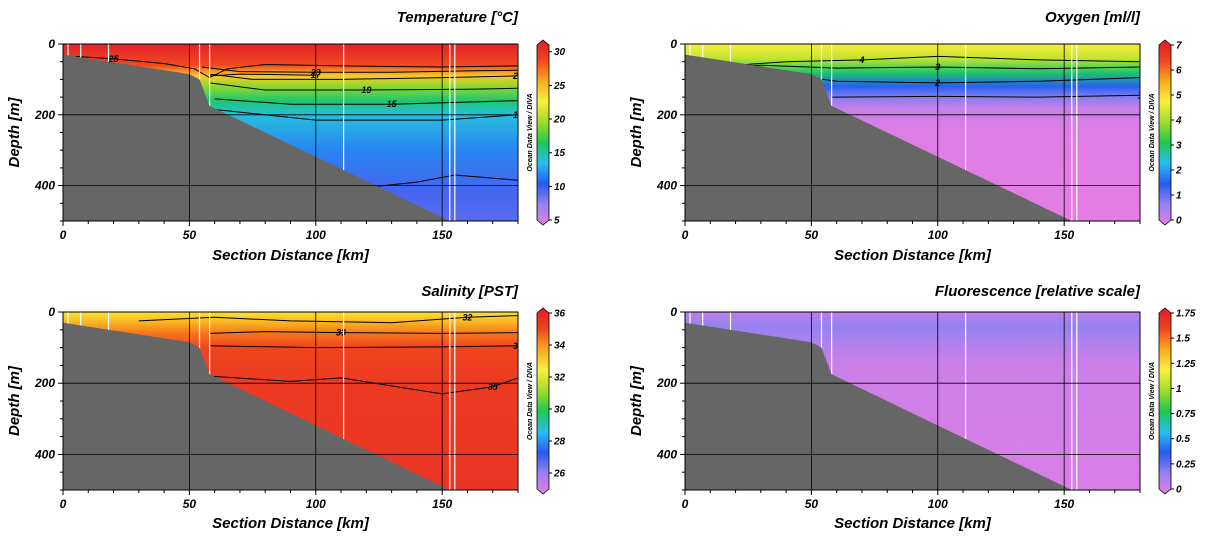 Image resolution: width=1207 pixels, height=537 pixels. I want to click on colorbar-tick-label: 20, so click(559, 120).